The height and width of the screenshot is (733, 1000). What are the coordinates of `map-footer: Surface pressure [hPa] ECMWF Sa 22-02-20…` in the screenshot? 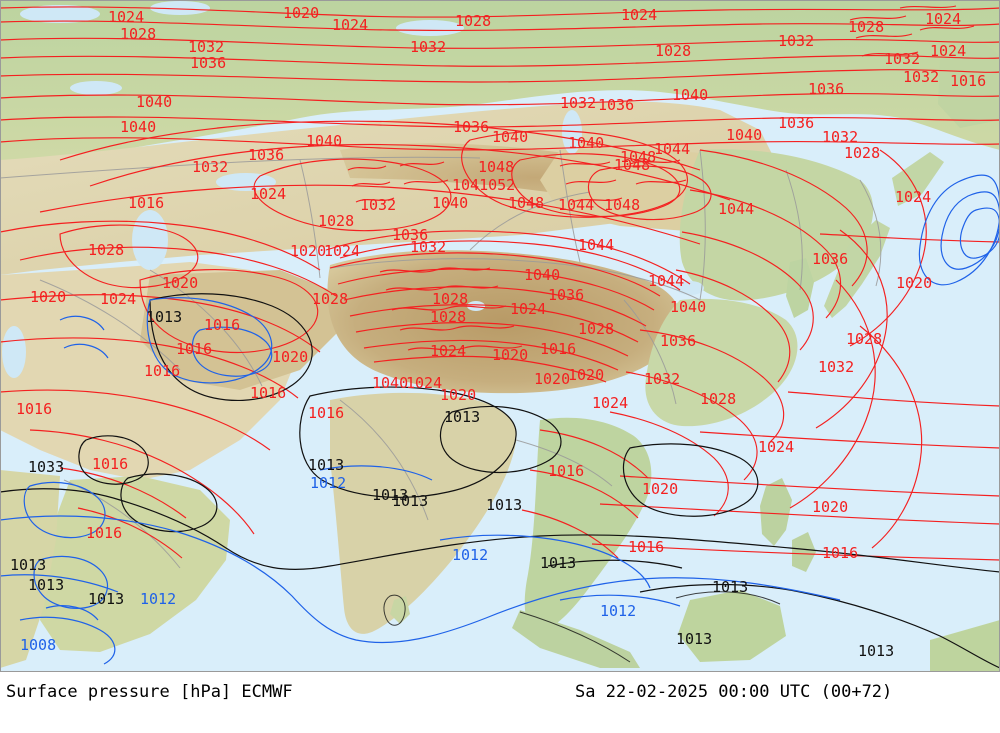 It's located at (500, 702).